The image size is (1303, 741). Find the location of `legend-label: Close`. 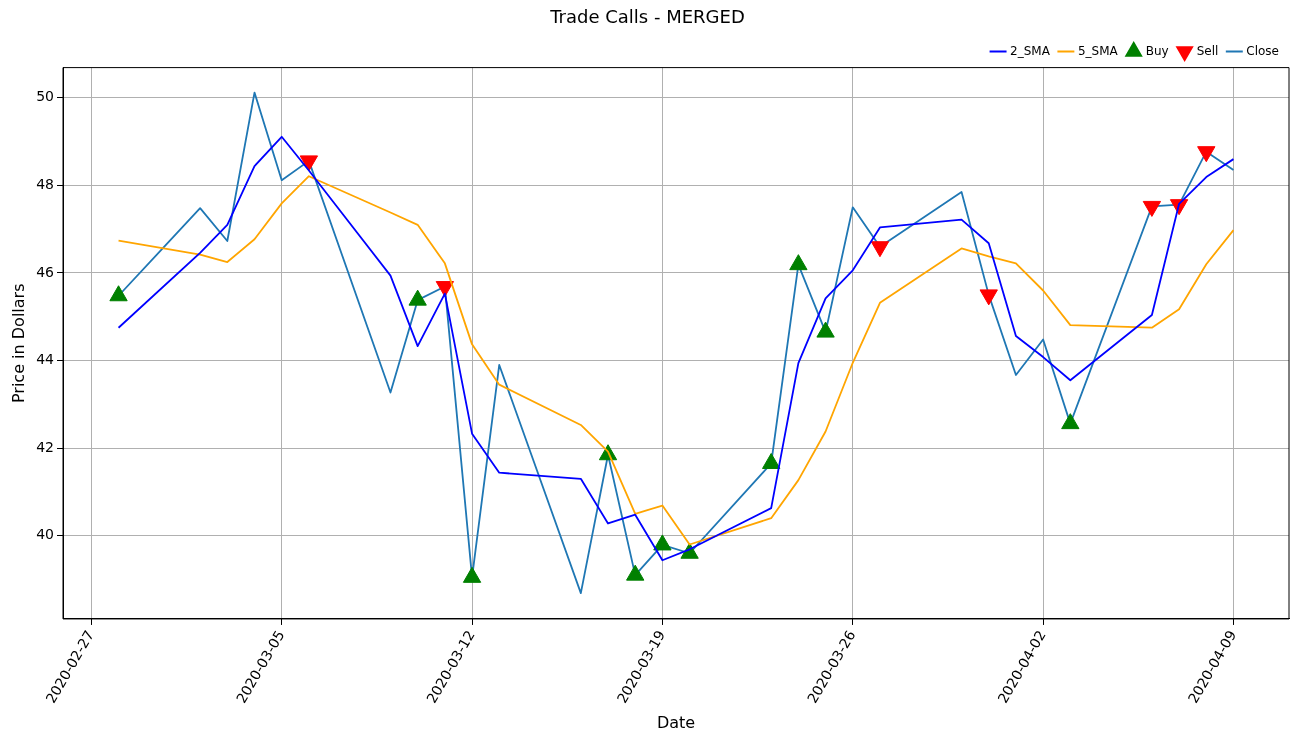

legend-label: Close is located at coordinates (1263, 50).